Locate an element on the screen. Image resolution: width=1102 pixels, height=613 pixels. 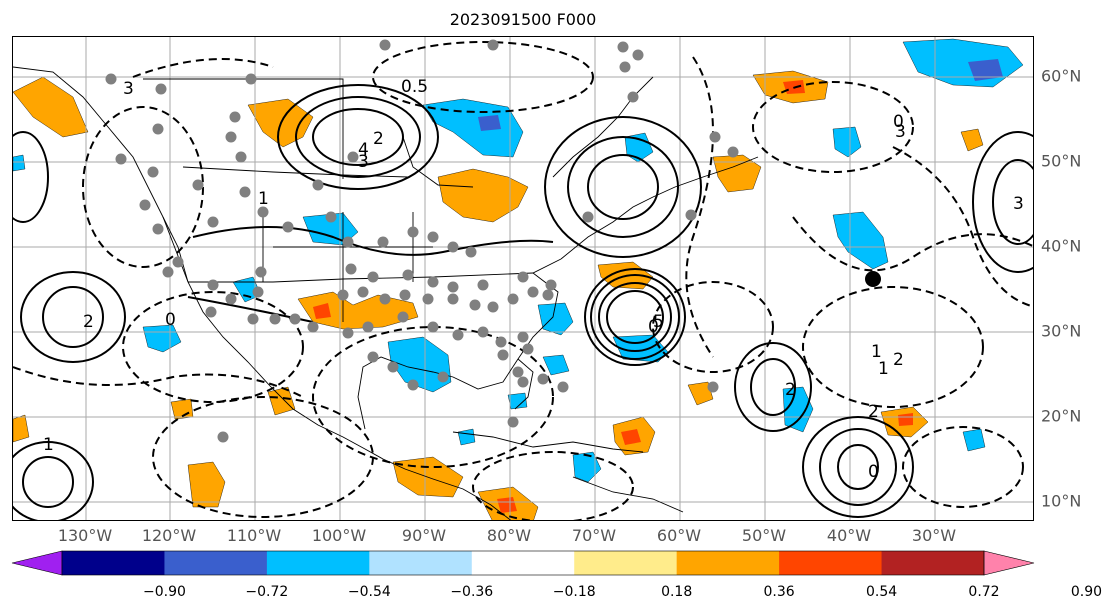
longitude-label: 70°W is located at coordinates (594, 535).